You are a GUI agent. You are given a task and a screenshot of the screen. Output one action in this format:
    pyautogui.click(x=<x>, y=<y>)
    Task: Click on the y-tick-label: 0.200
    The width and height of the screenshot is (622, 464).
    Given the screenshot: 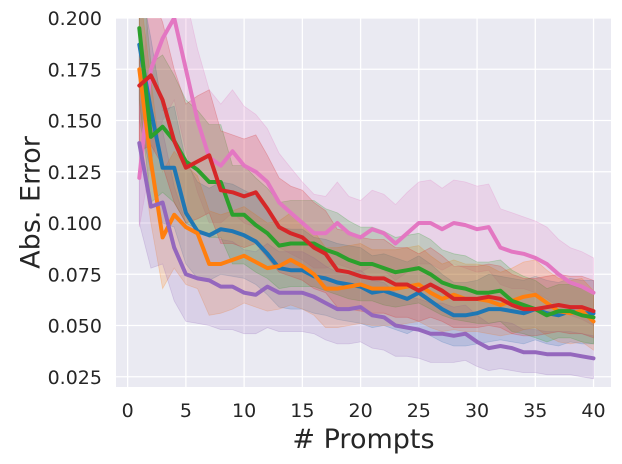 What is the action you would take?
    pyautogui.click(x=75, y=19)
    